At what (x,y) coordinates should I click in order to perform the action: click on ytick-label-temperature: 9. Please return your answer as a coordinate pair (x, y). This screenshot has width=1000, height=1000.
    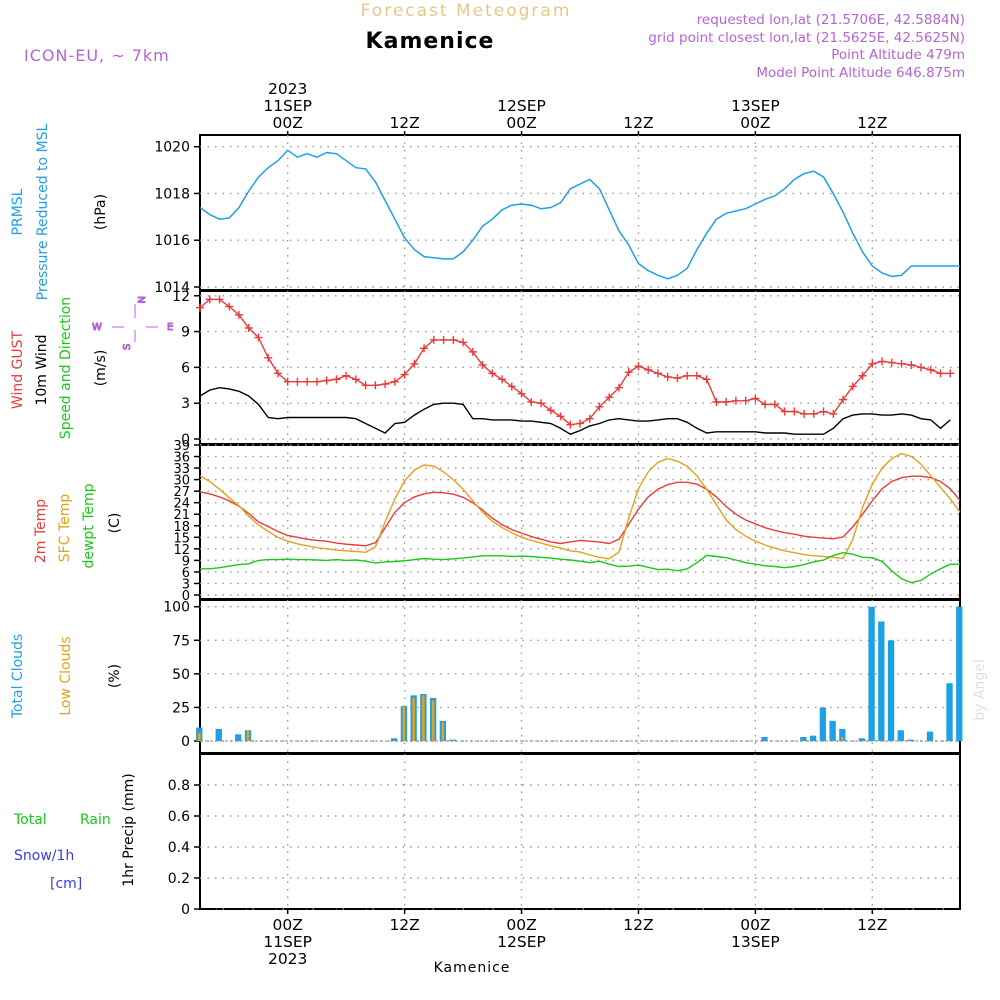
    Looking at the image, I should click on (186, 561).